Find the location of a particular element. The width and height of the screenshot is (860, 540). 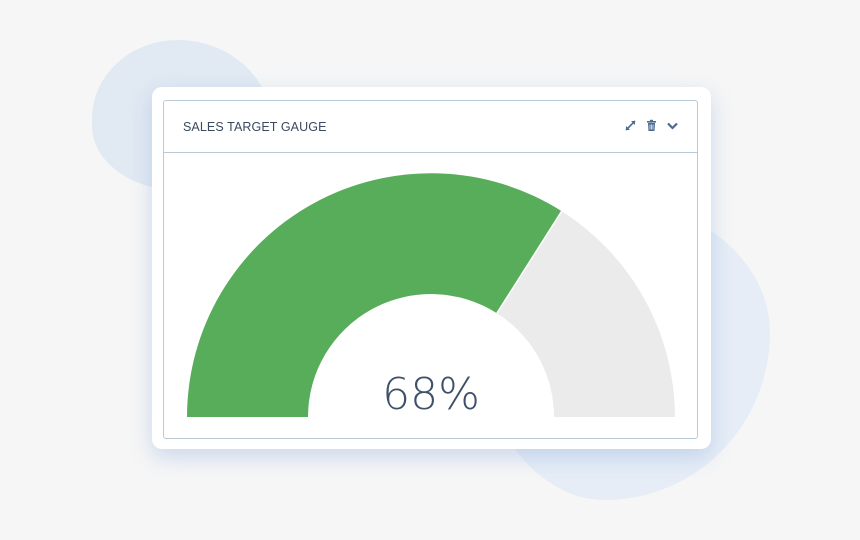

expand-icon is located at coordinates (630, 125).